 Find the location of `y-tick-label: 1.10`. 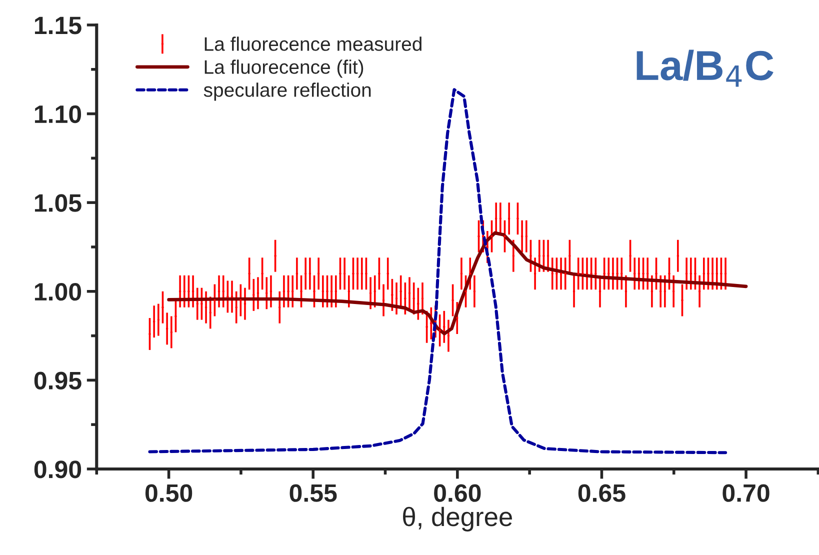

y-tick-label: 1.10 is located at coordinates (58, 114).